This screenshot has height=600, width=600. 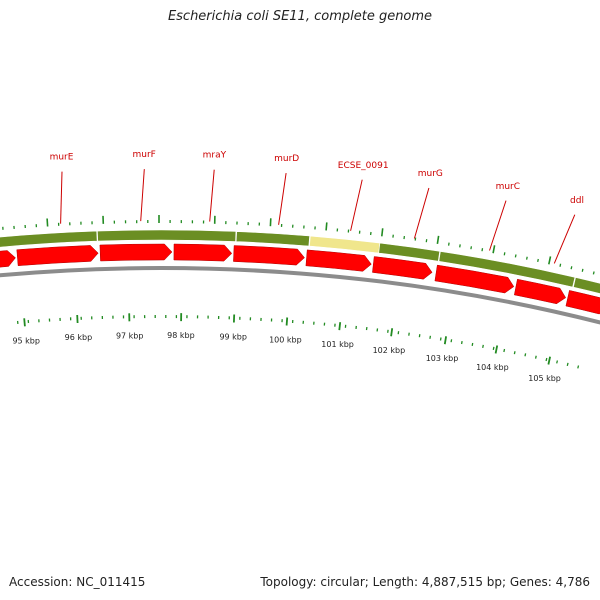 I want to click on gene-label-ecse_0091: ECSE_0091, so click(x=363, y=166).